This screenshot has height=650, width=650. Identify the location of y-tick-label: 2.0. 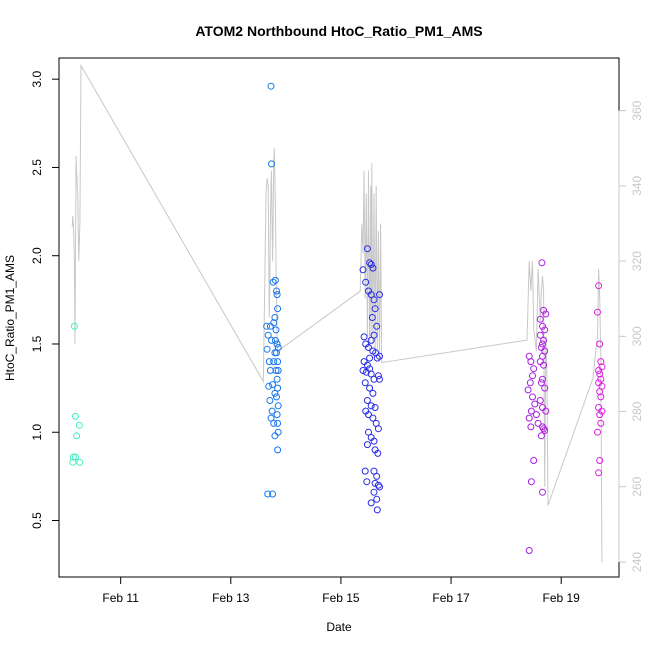
(37, 255).